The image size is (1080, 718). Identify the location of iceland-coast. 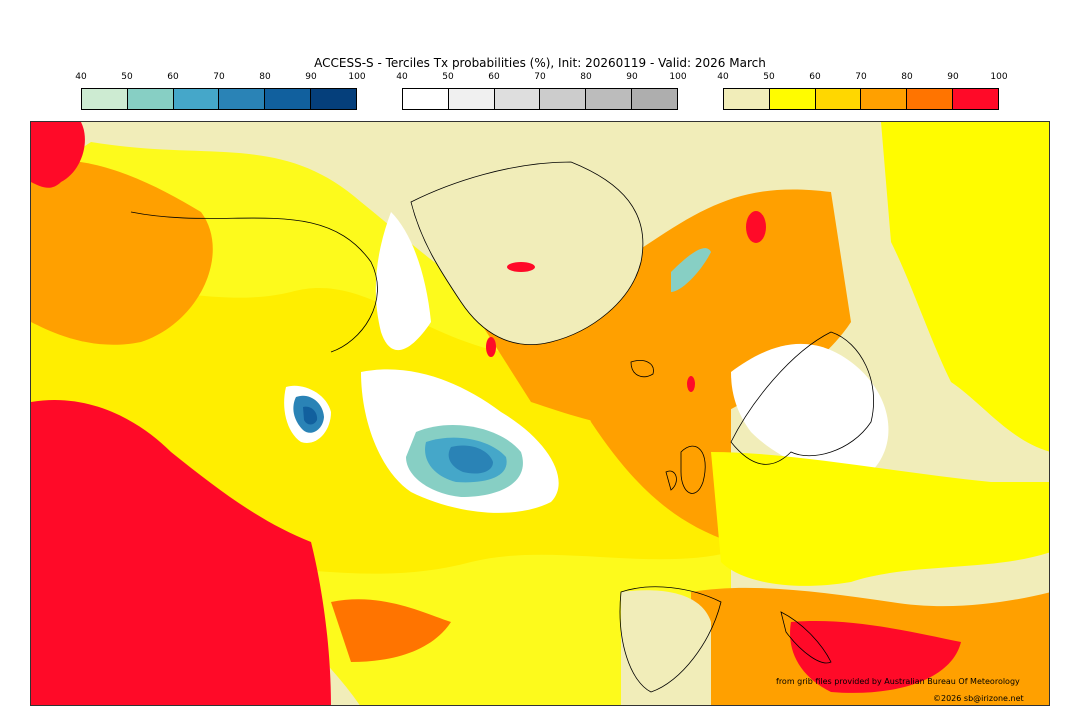
(642, 369).